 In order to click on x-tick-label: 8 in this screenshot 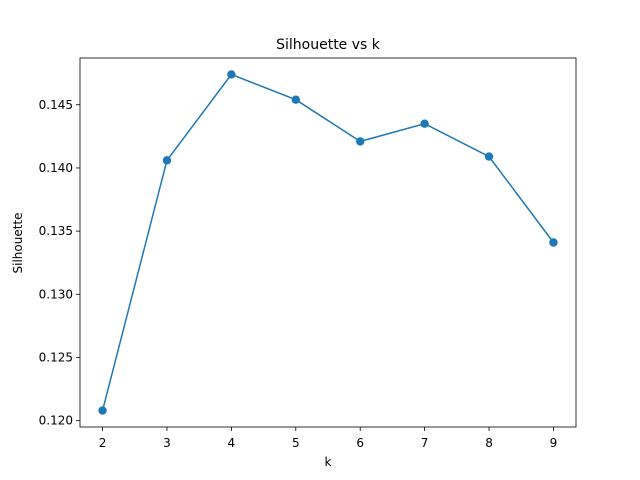, I will do `click(489, 443)`.